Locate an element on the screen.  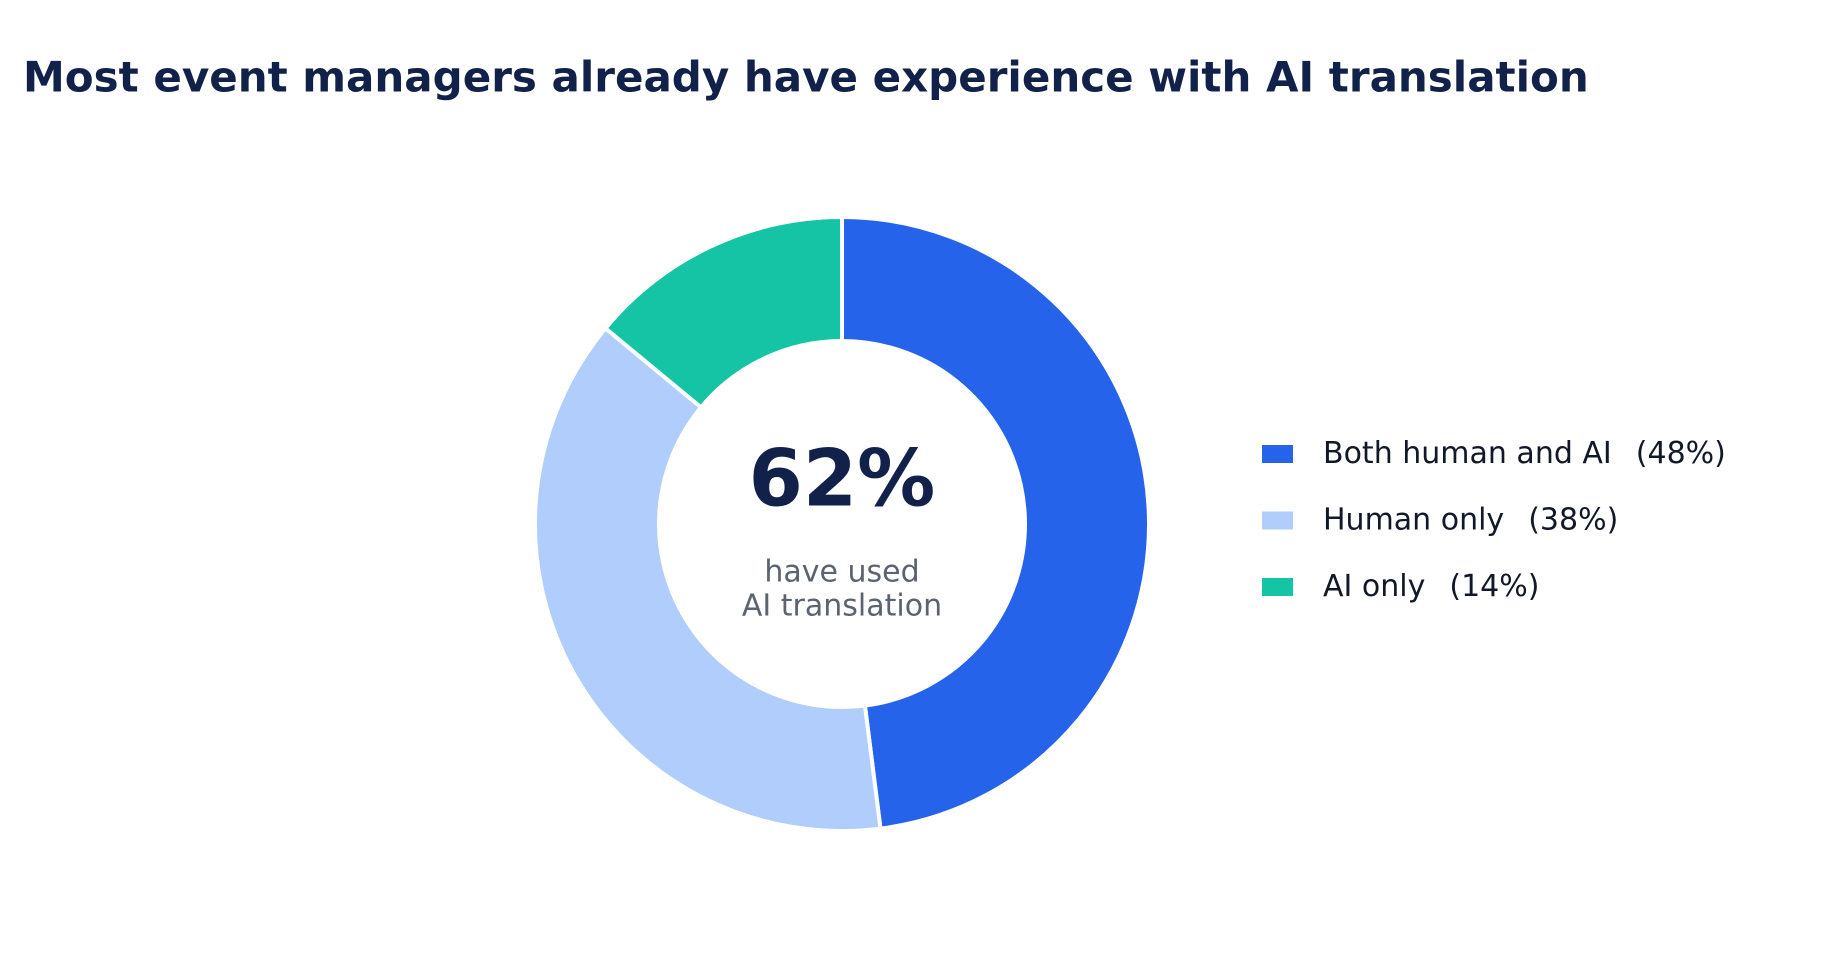
legend-name: Human only is located at coordinates (1413, 519).